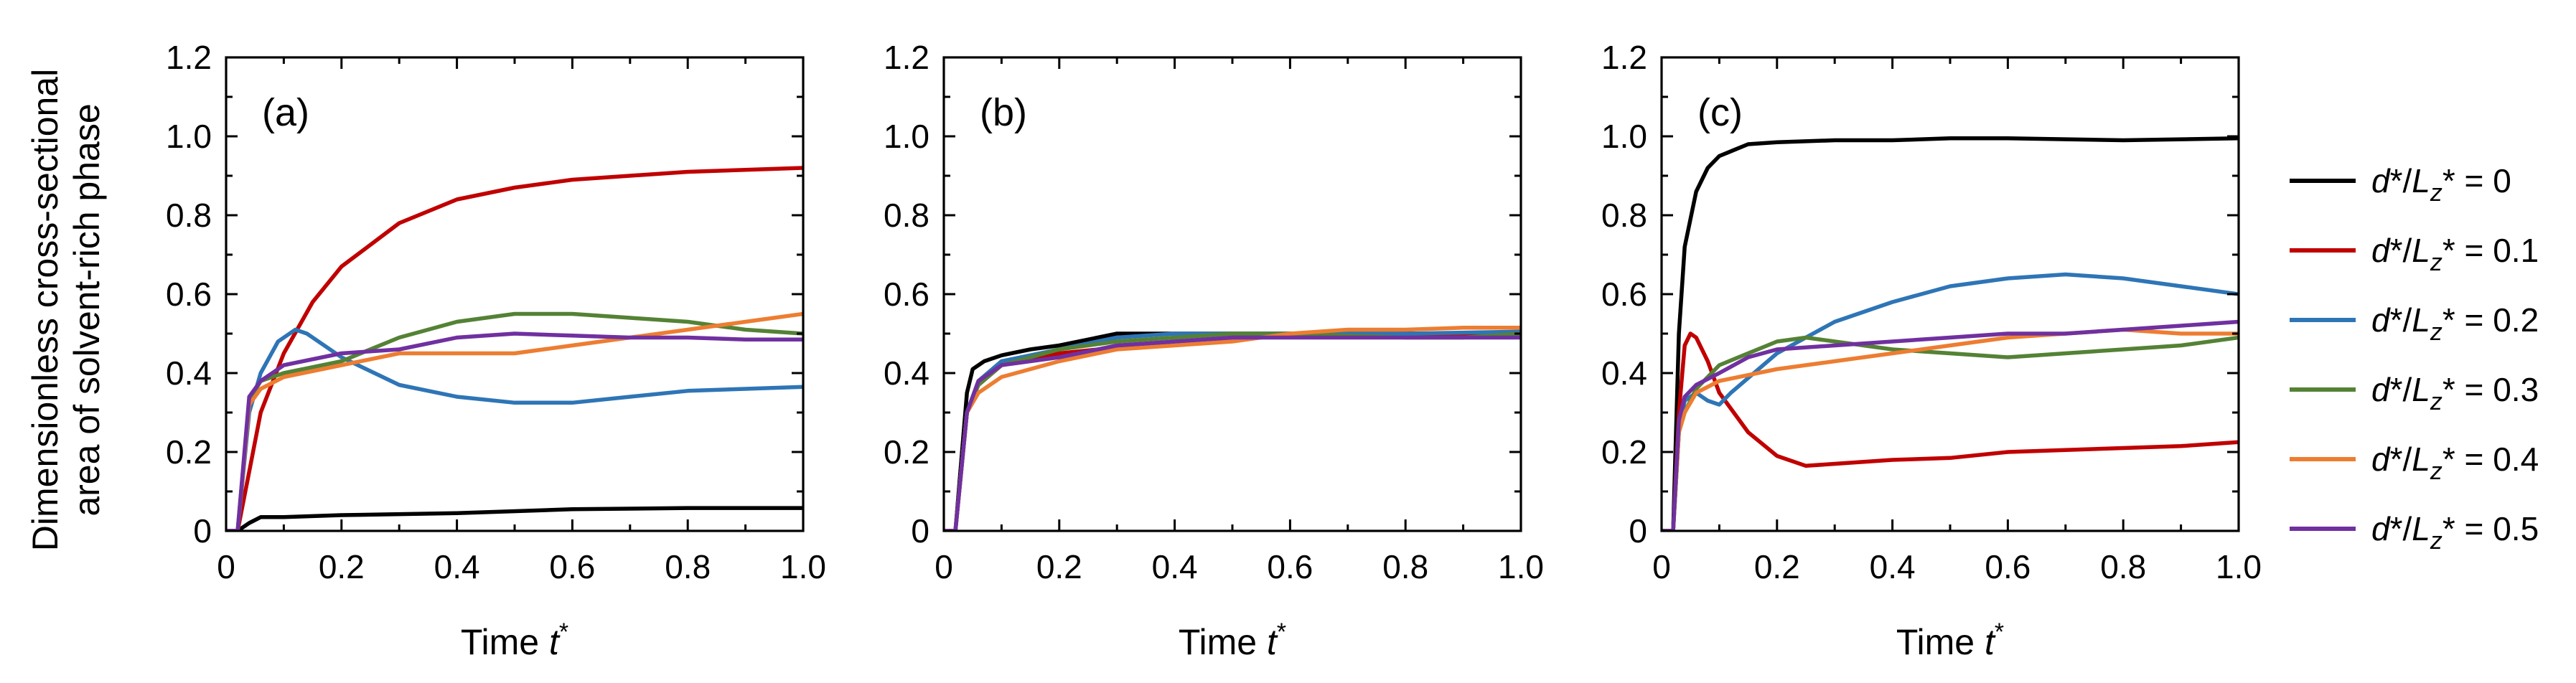  I want to click on panel-label: (a), so click(285, 113).